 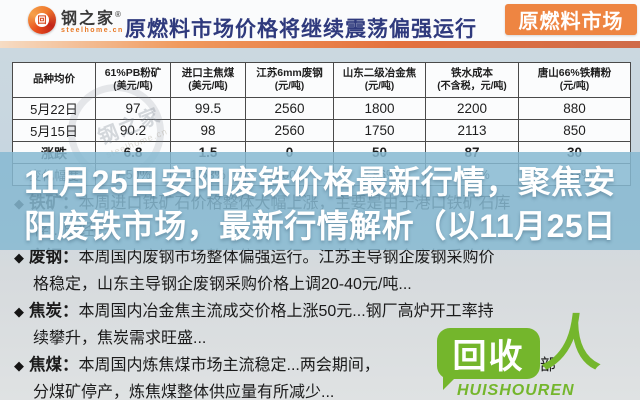 I want to click on cell-value: 1750, so click(x=379, y=130).